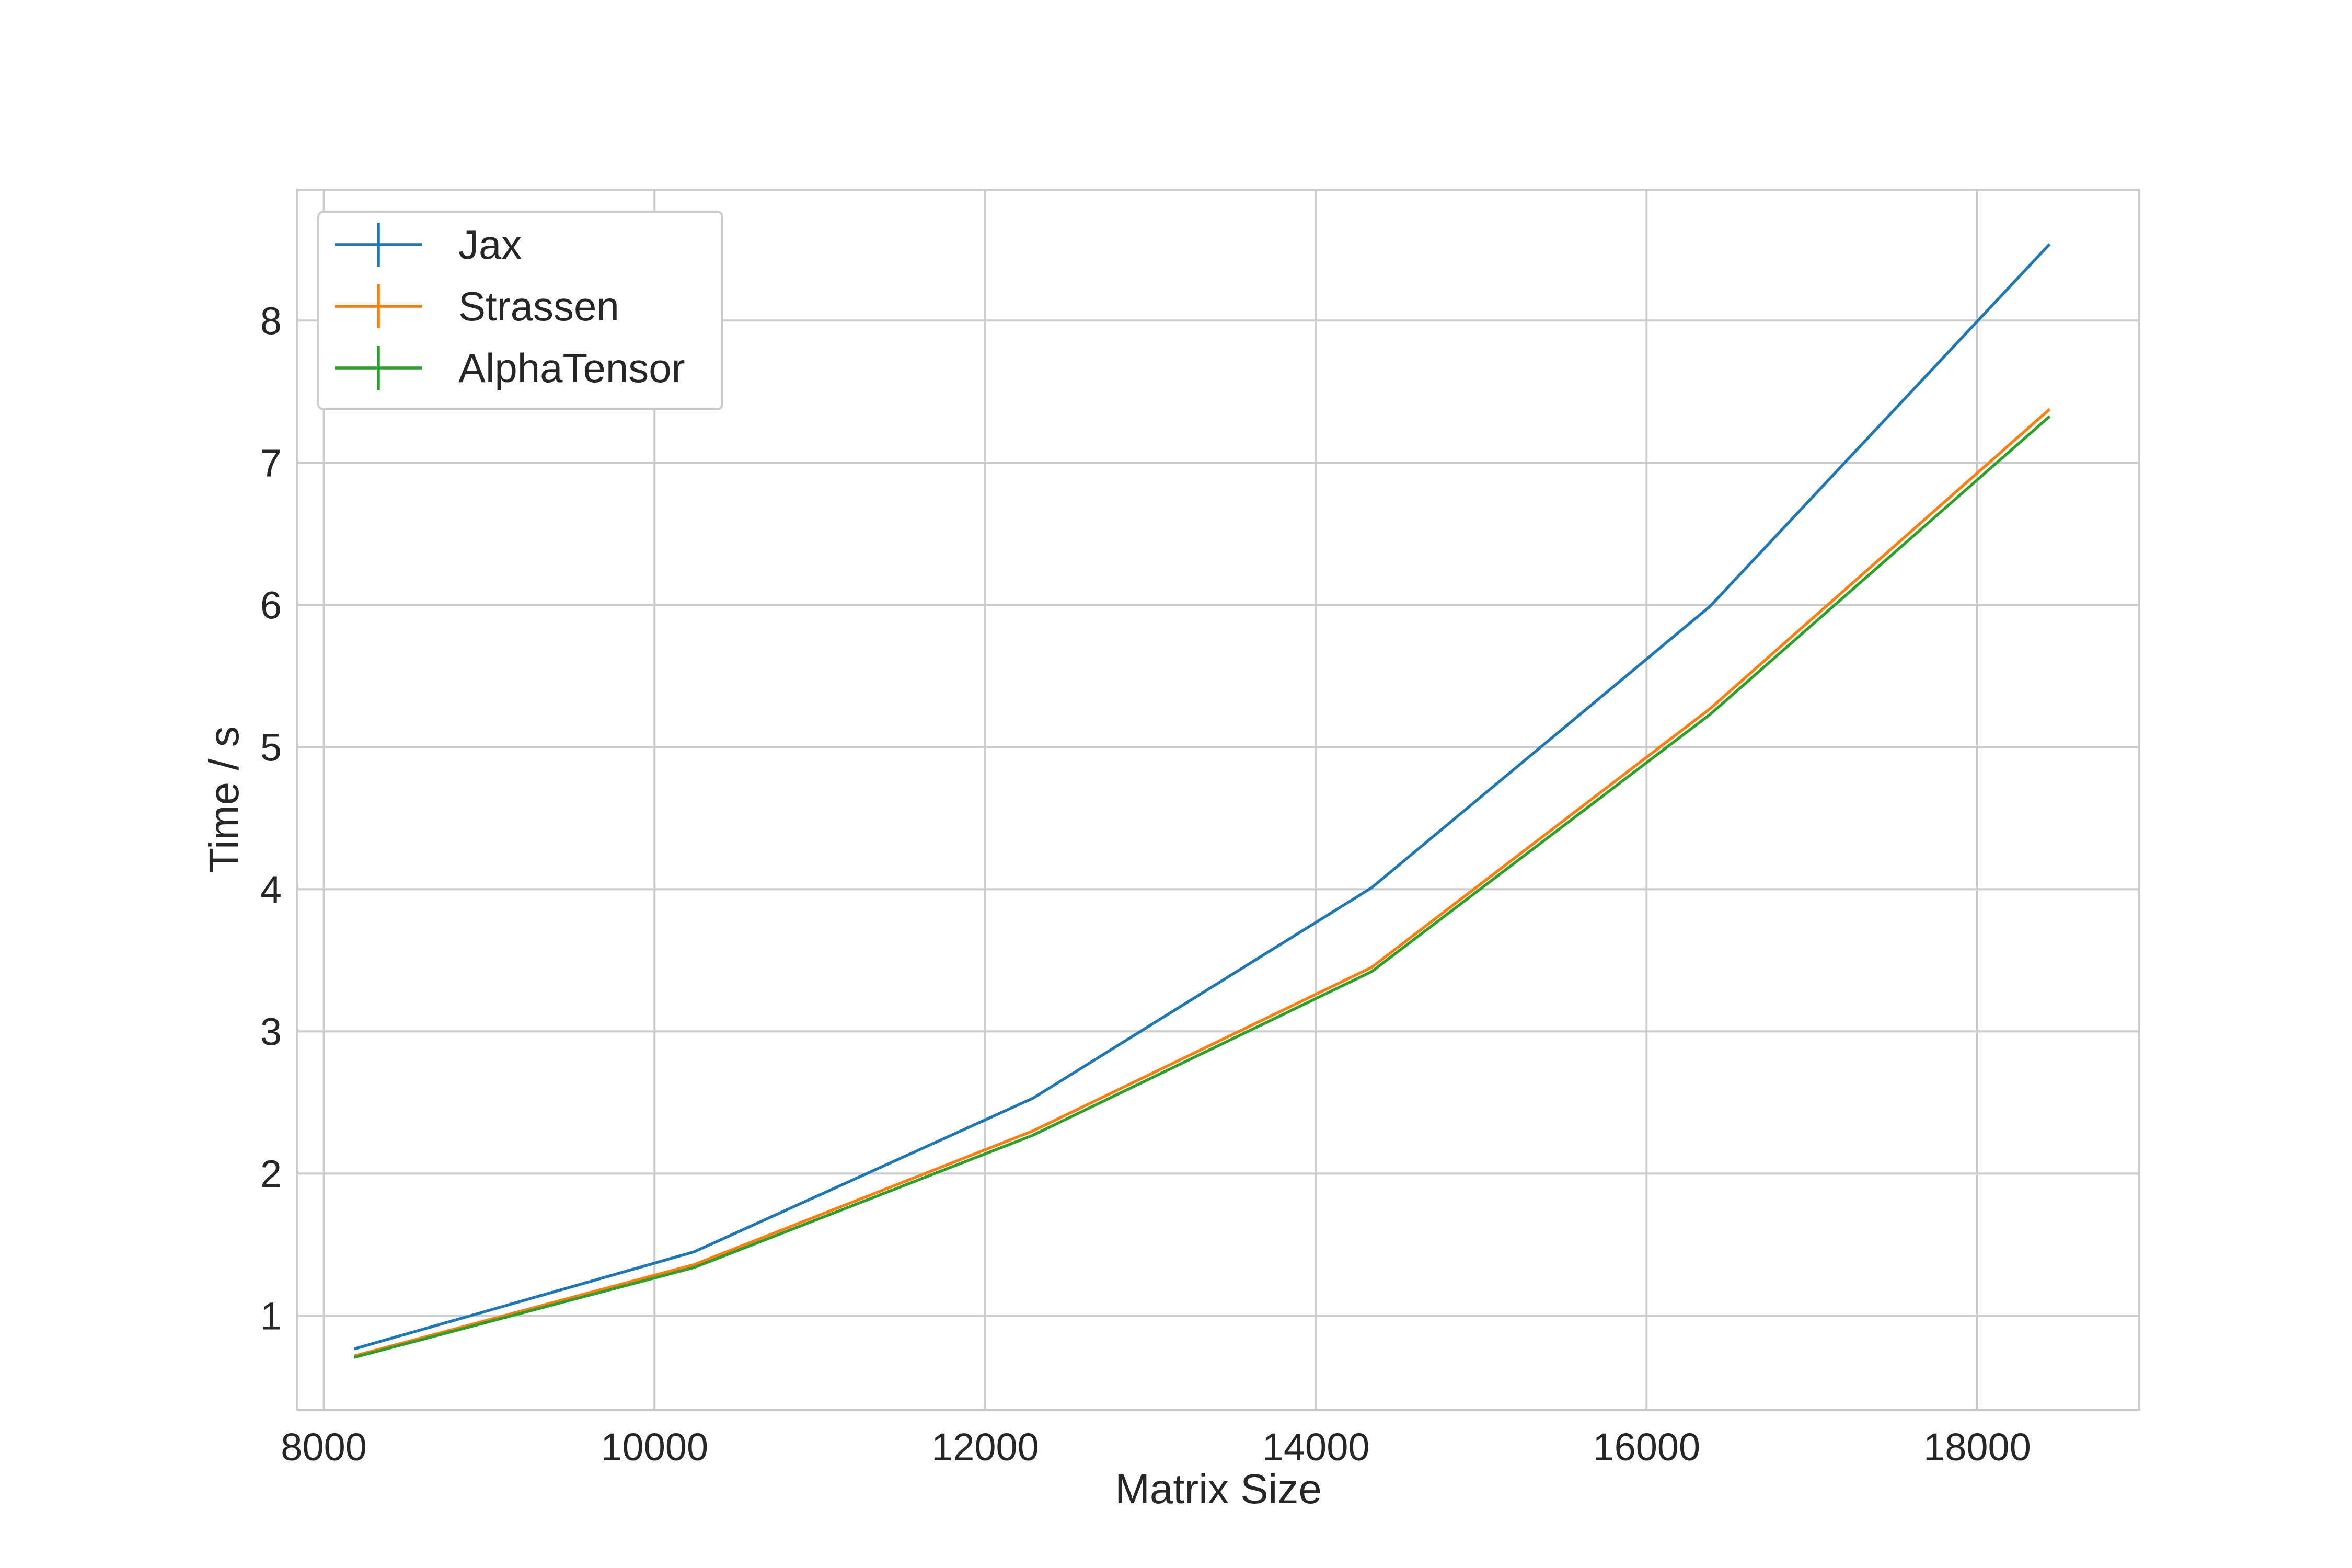  Describe the element at coordinates (271, 747) in the screenshot. I see `y-tick-label: 5` at that location.